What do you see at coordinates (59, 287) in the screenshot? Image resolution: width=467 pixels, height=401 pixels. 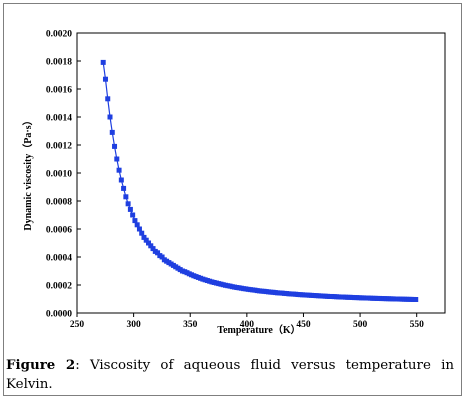 I see `y-tick-label: 0.0002` at bounding box center [59, 287].